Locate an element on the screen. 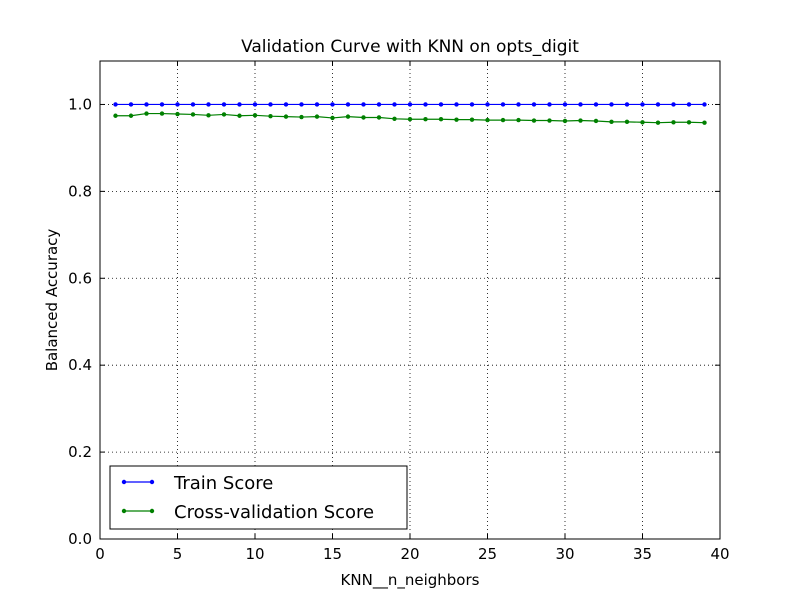 The width and height of the screenshot is (800, 604). x-tick-label: 5 is located at coordinates (178, 554).